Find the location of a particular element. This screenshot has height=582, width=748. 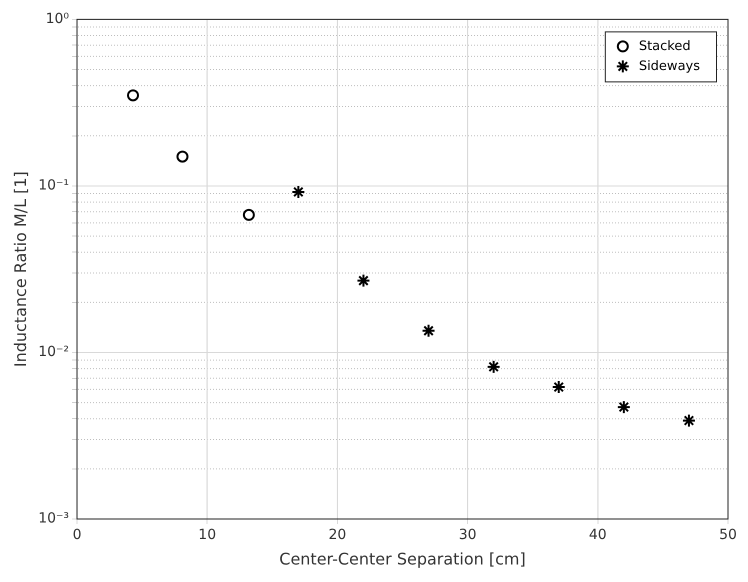

y-axis-title: Inductance Ratio M/L [1] is located at coordinates (20, 269).